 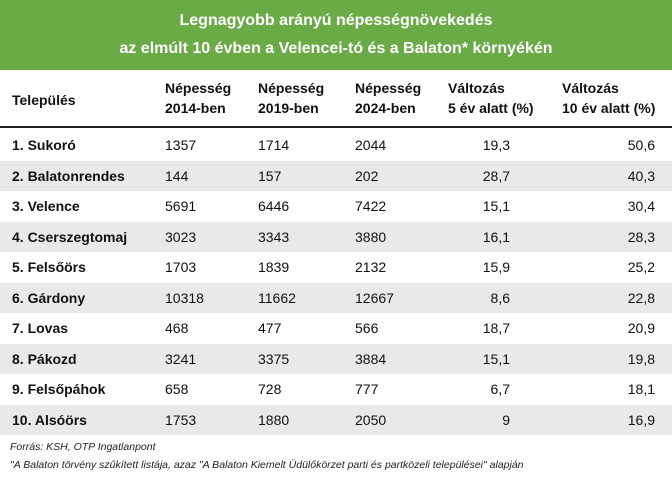 What do you see at coordinates (374, 297) in the screenshot?
I see `cell-value: 12667` at bounding box center [374, 297].